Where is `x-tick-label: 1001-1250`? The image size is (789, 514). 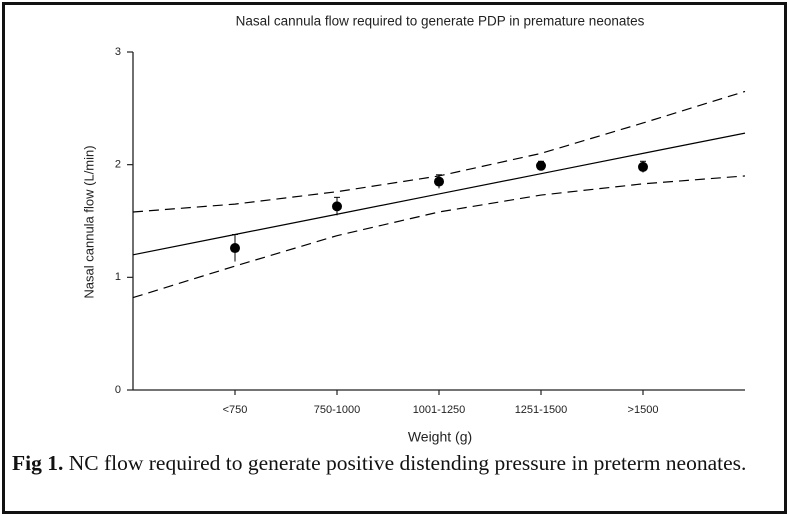 x-tick-label: 1001-1250 is located at coordinates (439, 410).